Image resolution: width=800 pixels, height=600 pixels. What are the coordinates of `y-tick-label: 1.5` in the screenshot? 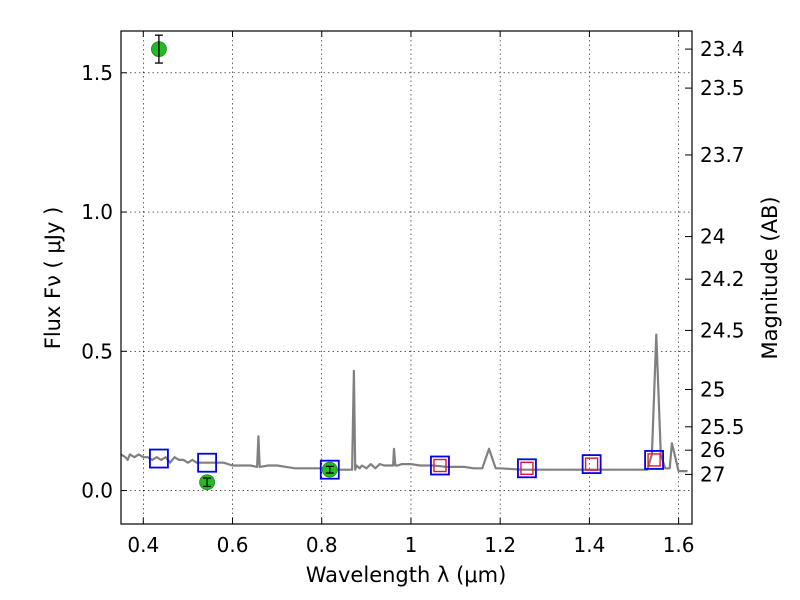 It's located at (97, 73).